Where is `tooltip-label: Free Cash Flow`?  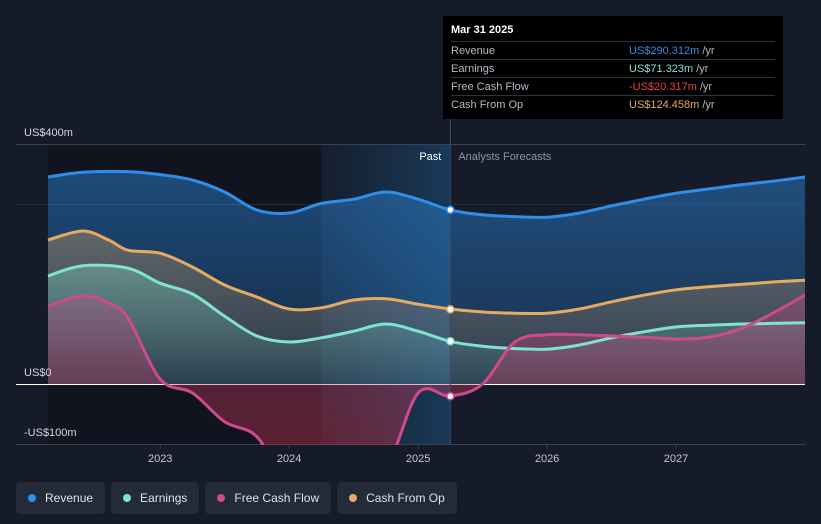
tooltip-label: Free Cash Flow is located at coordinates (490, 86).